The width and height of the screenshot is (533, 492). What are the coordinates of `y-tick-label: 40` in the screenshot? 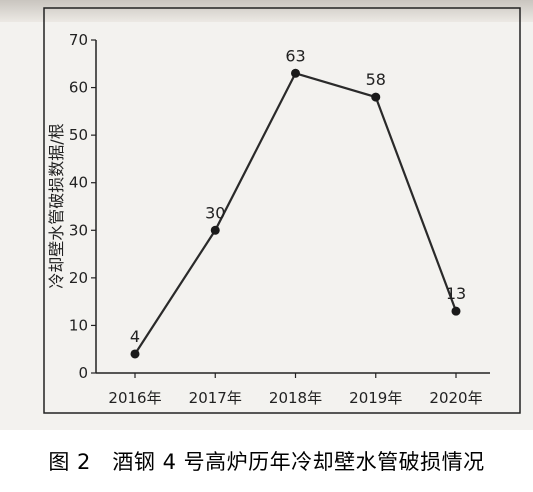 It's located at (78, 183).